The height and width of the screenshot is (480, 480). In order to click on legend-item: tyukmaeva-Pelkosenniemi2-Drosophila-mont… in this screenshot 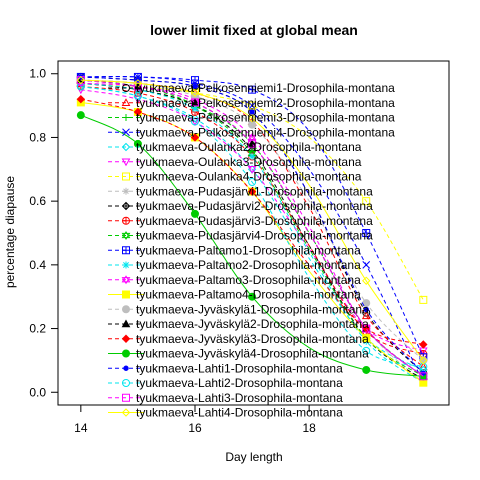, I will do `click(251, 103)`.